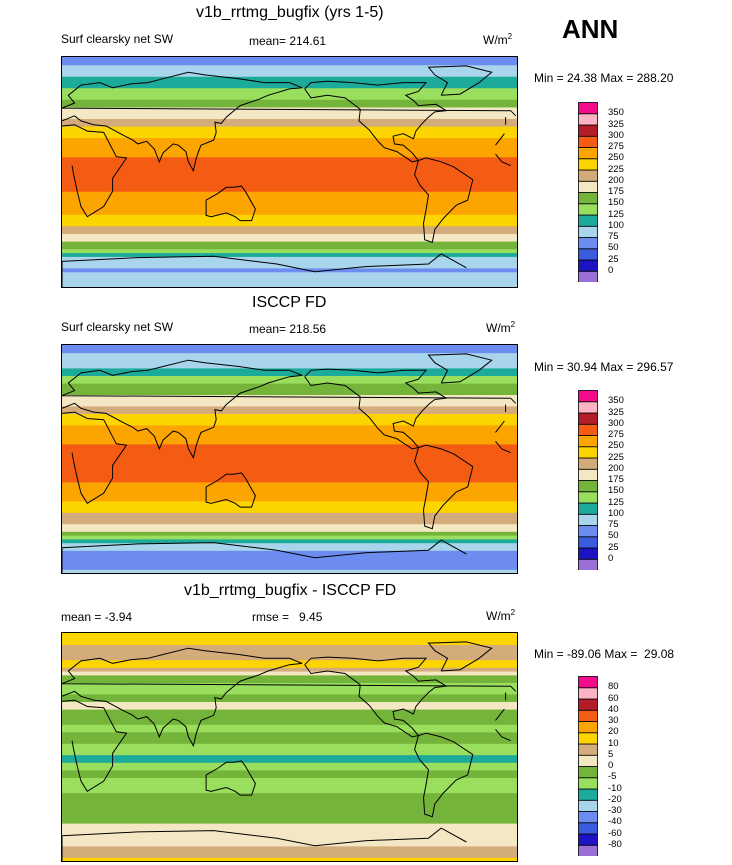  I want to click on colorbar-tick-label: -10, so click(615, 788).